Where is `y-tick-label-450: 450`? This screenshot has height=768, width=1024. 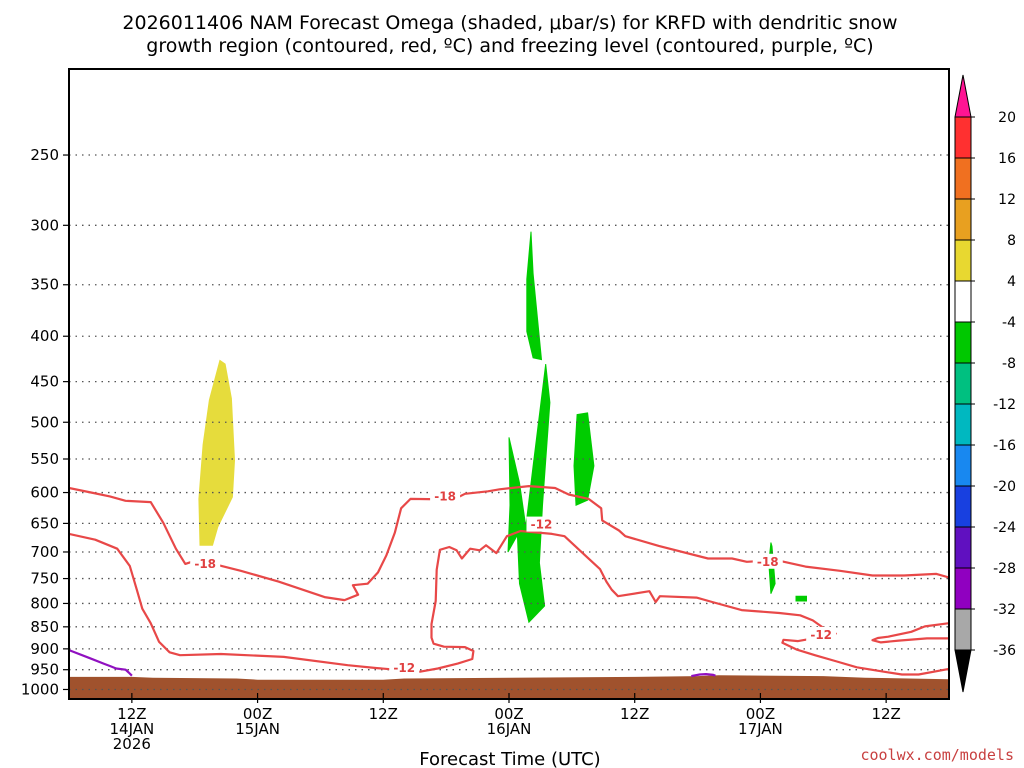 y-tick-label-450: 450 is located at coordinates (44, 382).